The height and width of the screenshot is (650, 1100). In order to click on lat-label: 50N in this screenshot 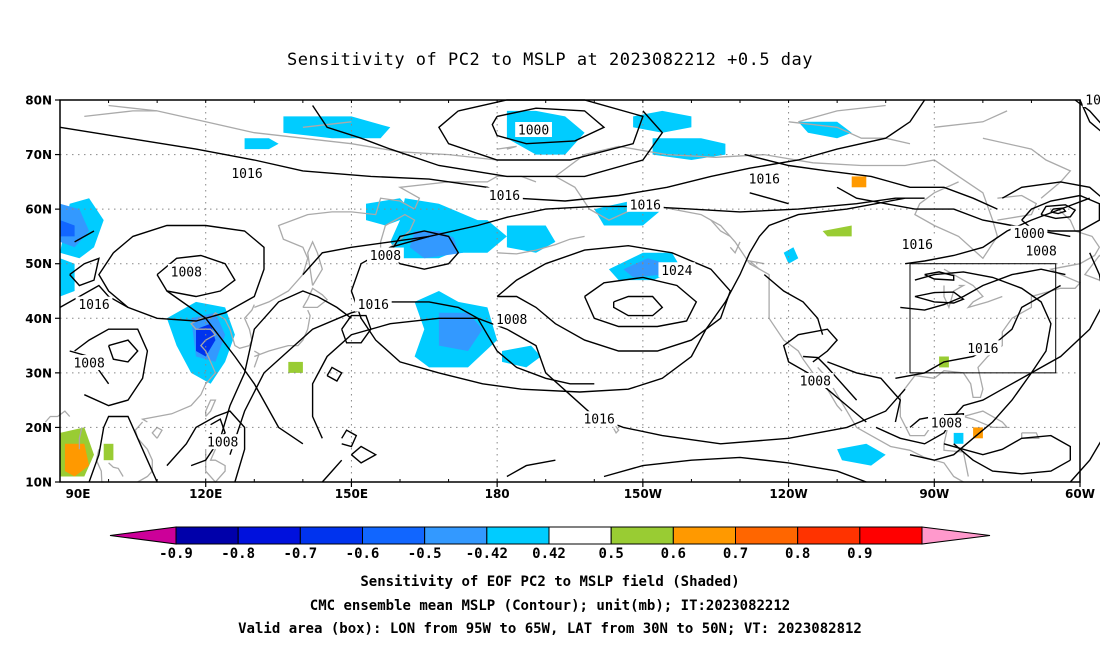, I will do `click(38, 264)`.